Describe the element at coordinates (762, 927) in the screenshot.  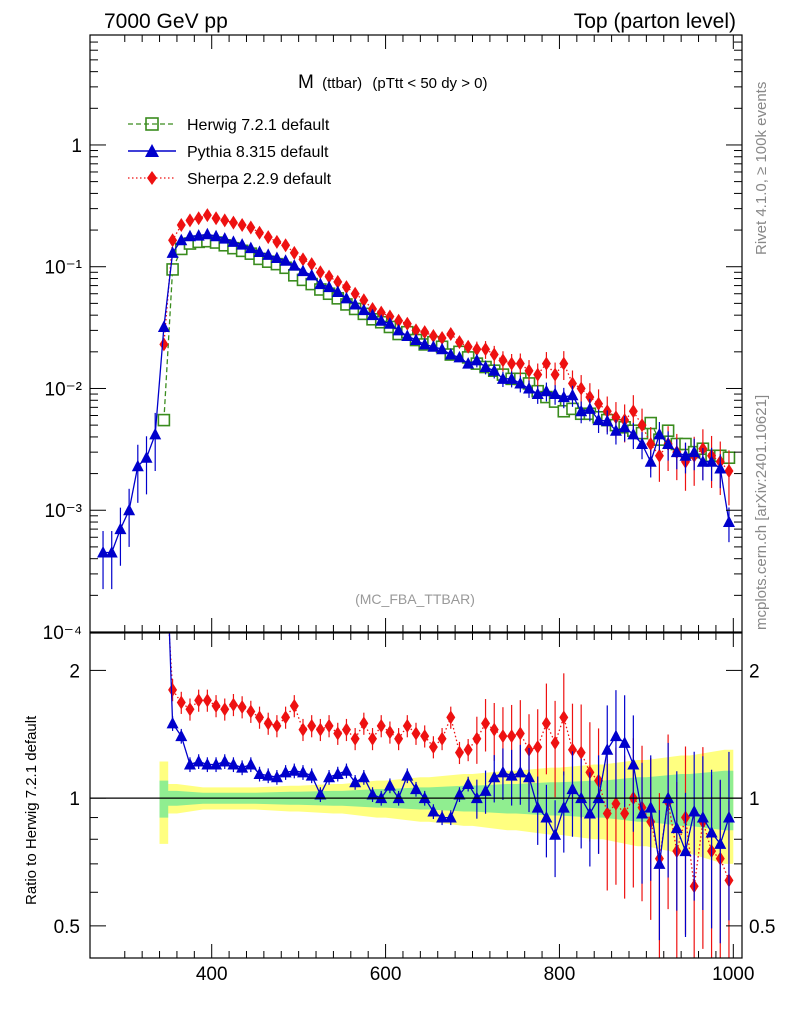
I see `ratio-y-tick-label-right: 0.5` at that location.